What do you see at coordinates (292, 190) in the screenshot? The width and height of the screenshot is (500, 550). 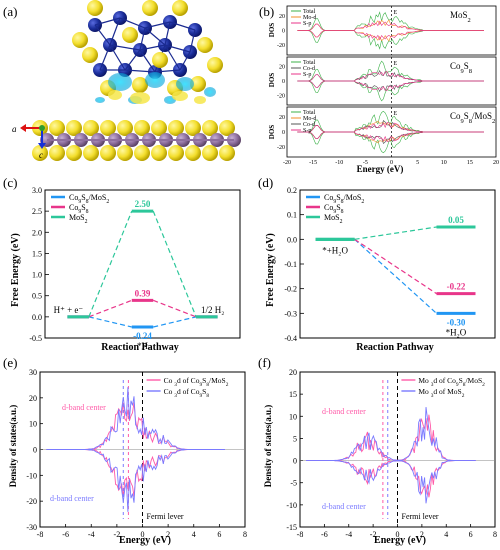 I see `tick-label: 0.2` at bounding box center [292, 190].